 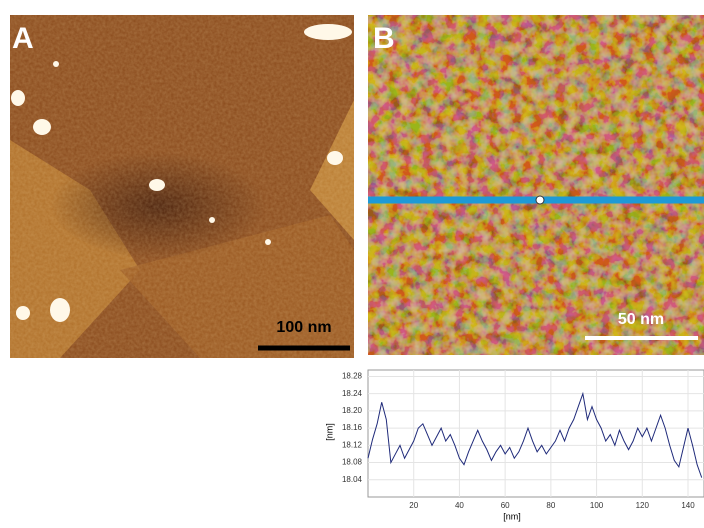 I want to click on profile-marker, so click(x=540, y=200).